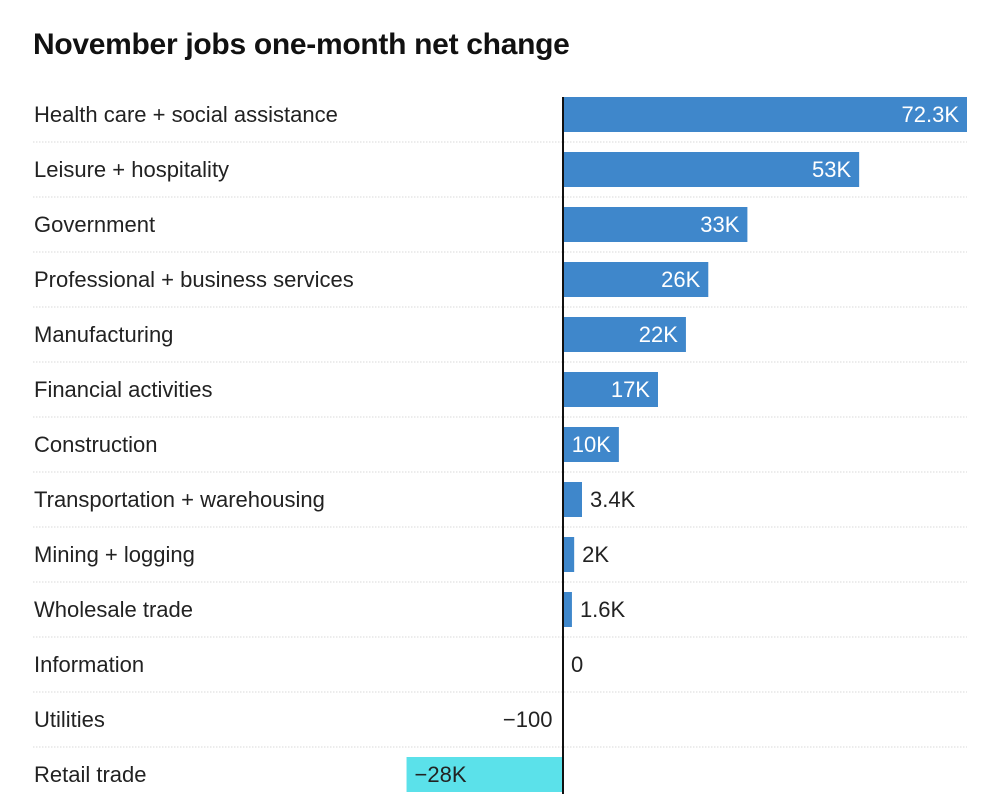 This screenshot has height=810, width=999. What do you see at coordinates (103, 334) in the screenshot?
I see `category-label: Manufacturing` at bounding box center [103, 334].